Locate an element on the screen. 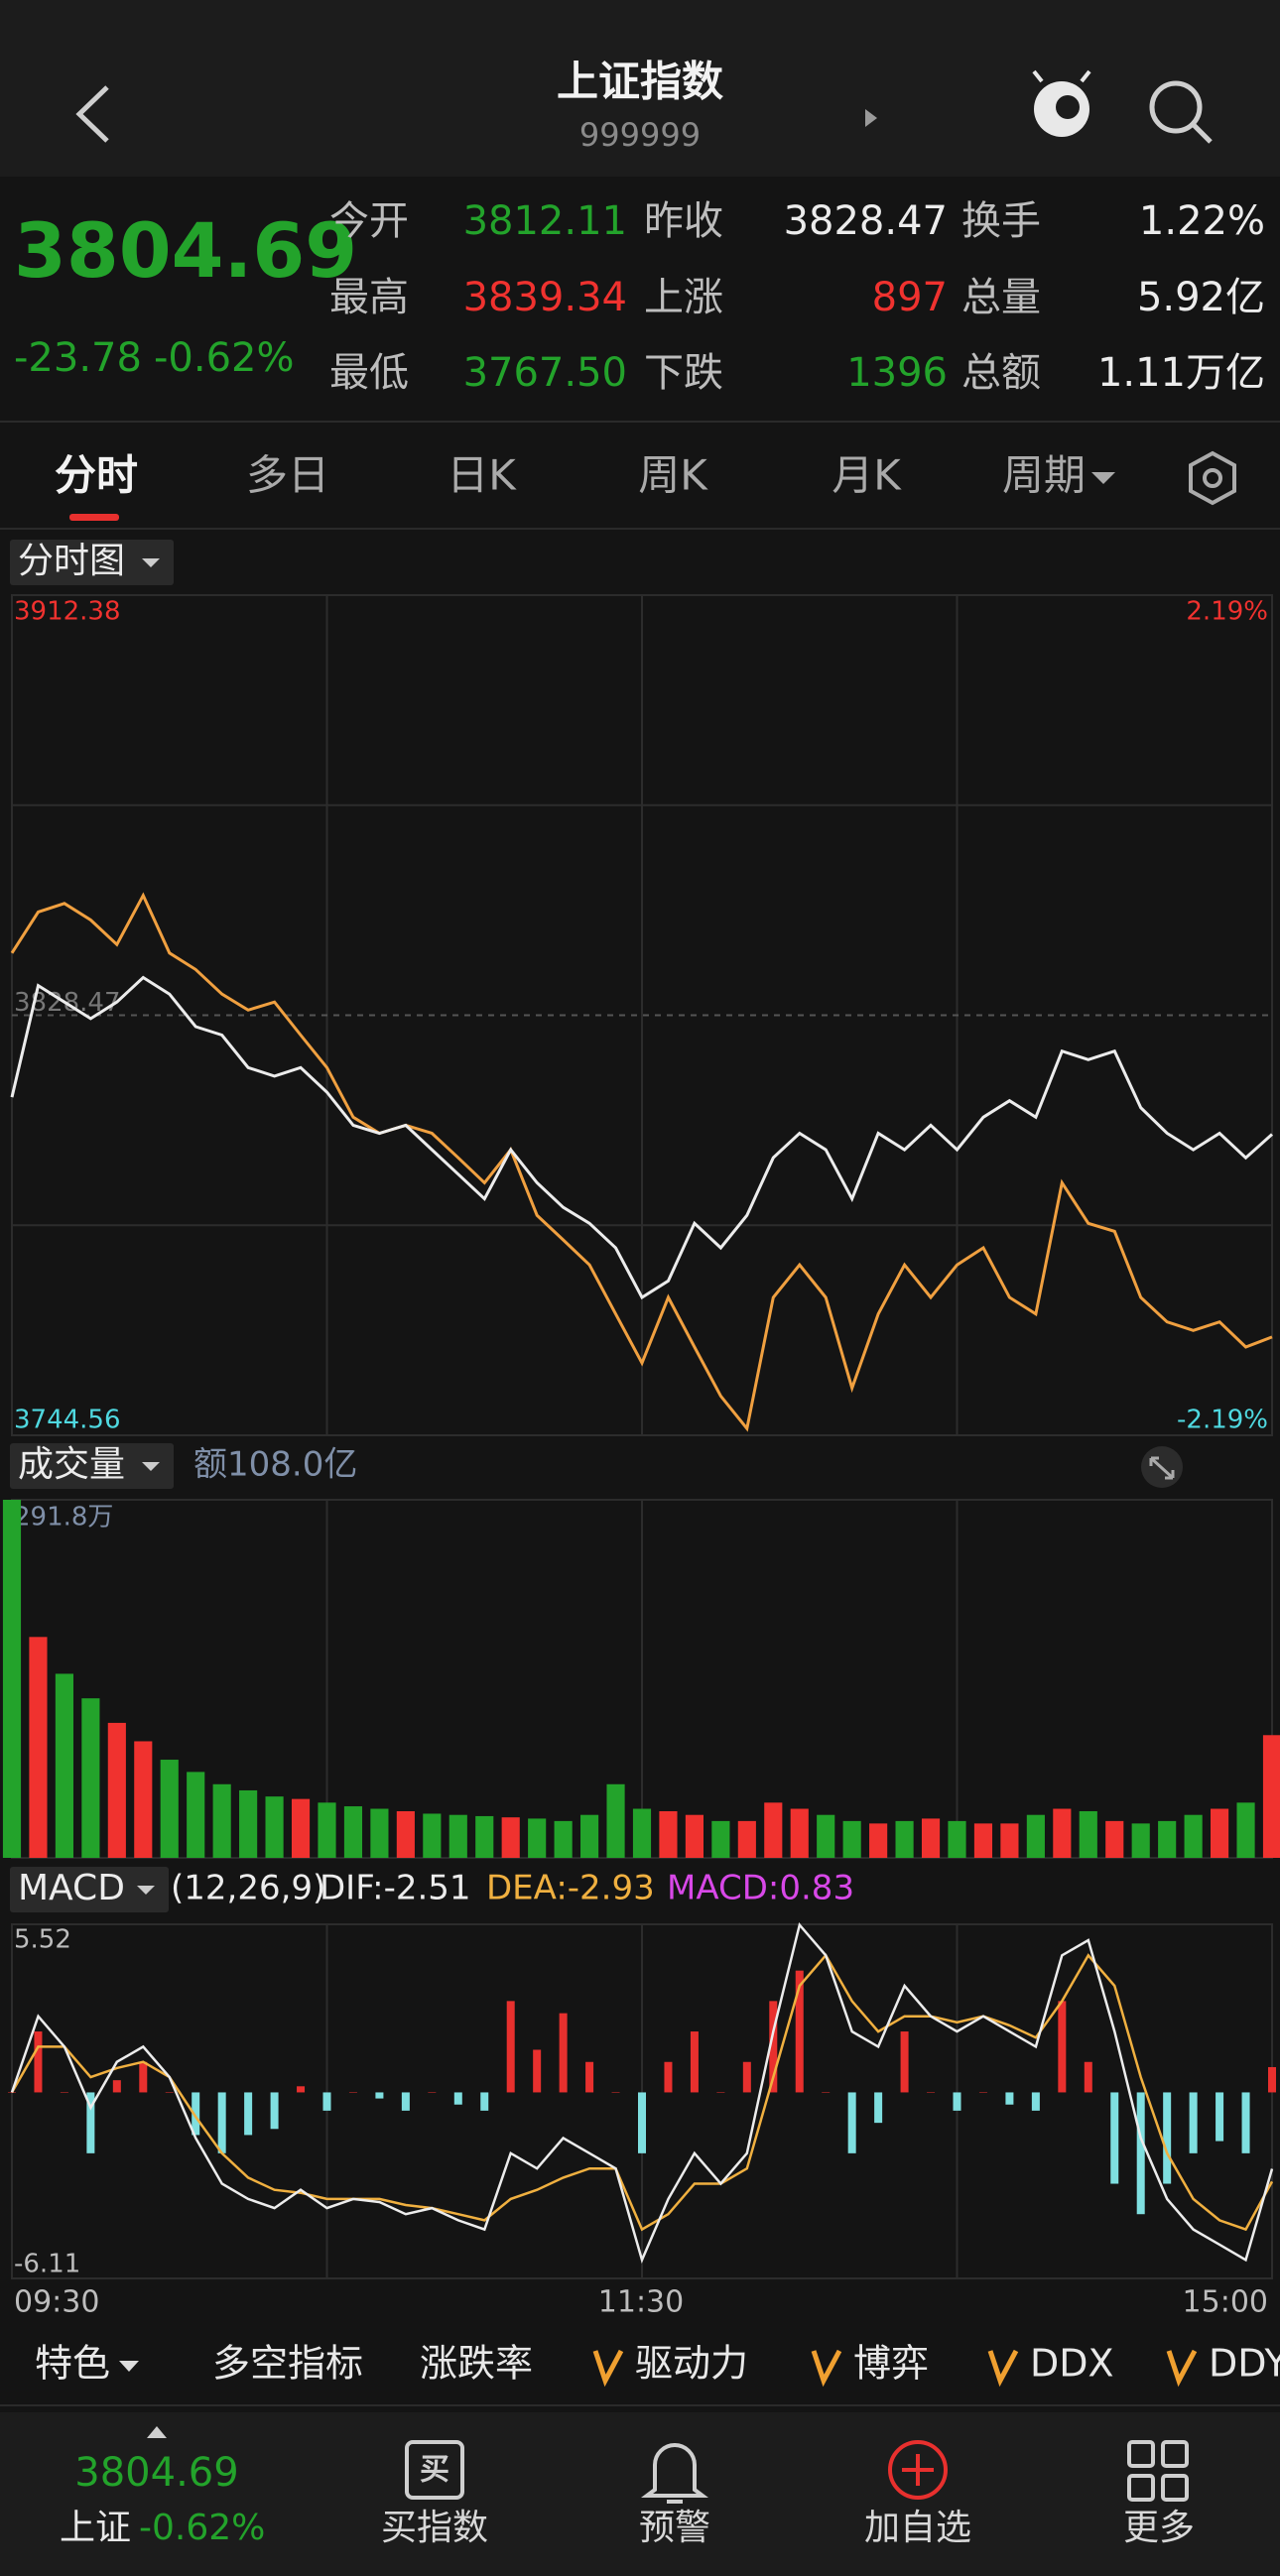 Image resolution: width=1280 pixels, height=2576 pixels. tab: 多日 is located at coordinates (287, 475).